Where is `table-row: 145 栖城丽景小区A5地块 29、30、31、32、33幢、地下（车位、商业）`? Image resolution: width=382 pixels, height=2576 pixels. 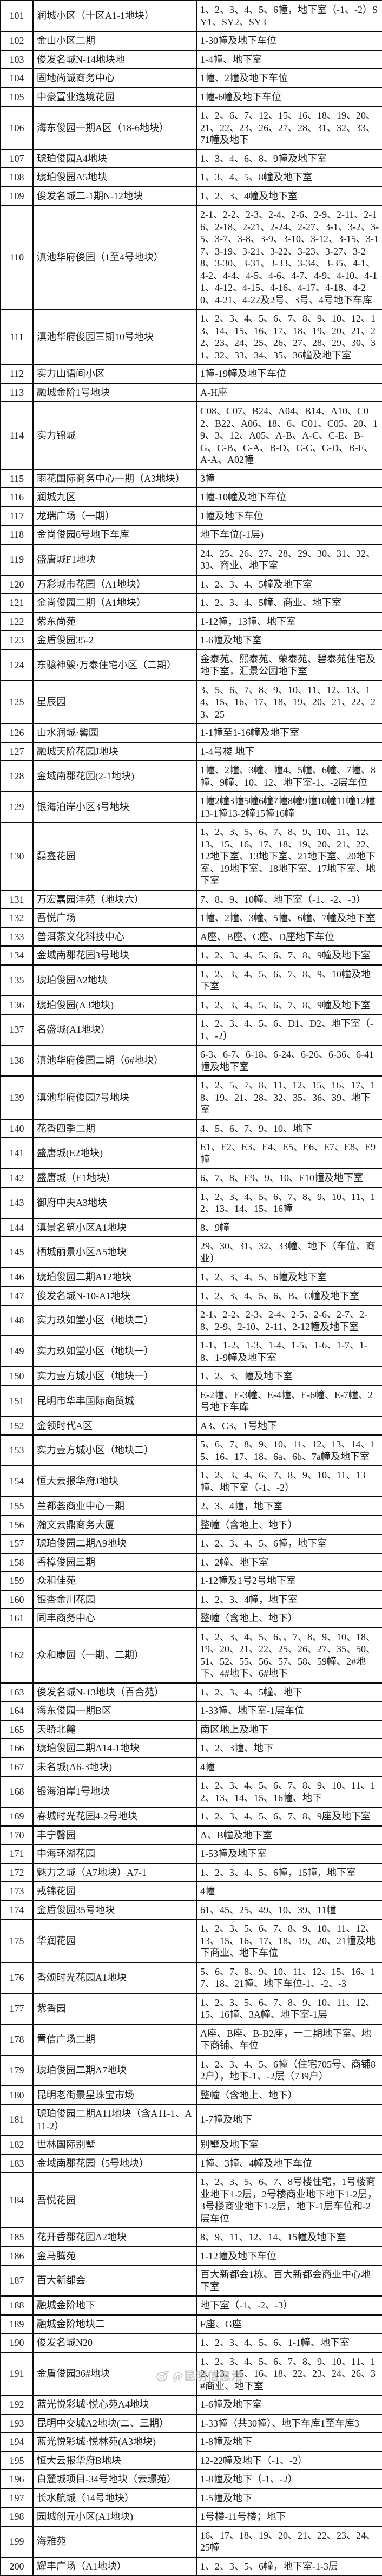 table-row: 145 栖城丽景小区A5地块 29、30、31、32、33幢、地下（车位、商业） is located at coordinates (191, 1252).